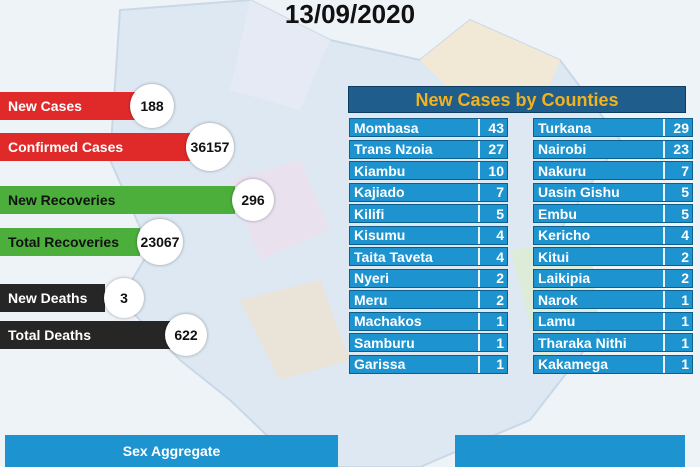 The image size is (700, 467). I want to click on county-row: Embu 5, so click(613, 213).